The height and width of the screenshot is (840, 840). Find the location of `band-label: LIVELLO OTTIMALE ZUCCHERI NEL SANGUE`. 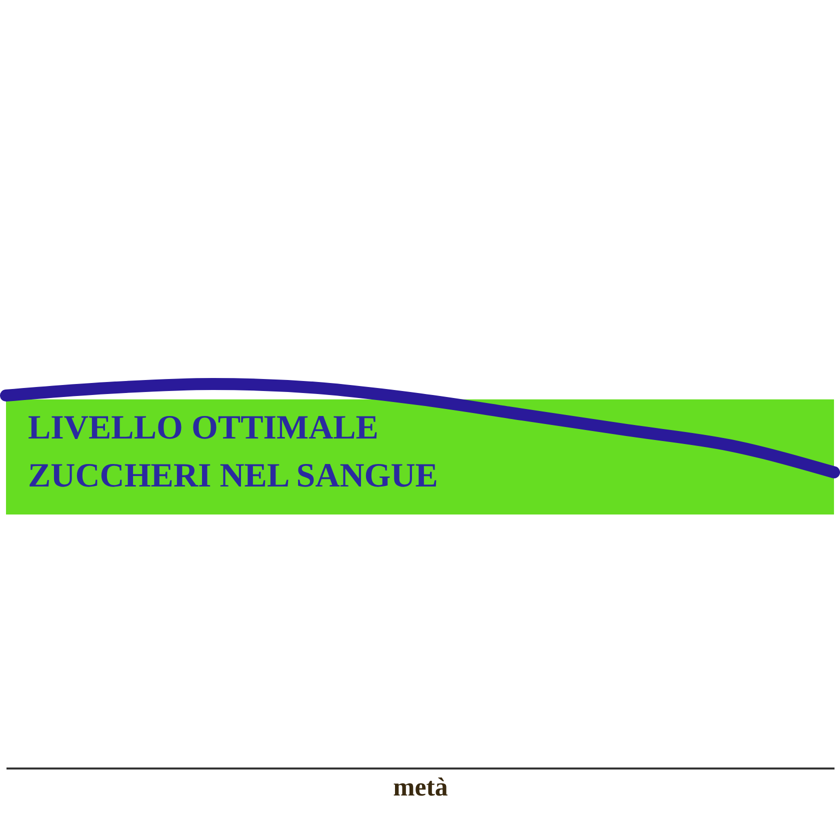

band-label: LIVELLO OTTIMALE ZUCCHERI NEL SANGUE is located at coordinates (233, 451).